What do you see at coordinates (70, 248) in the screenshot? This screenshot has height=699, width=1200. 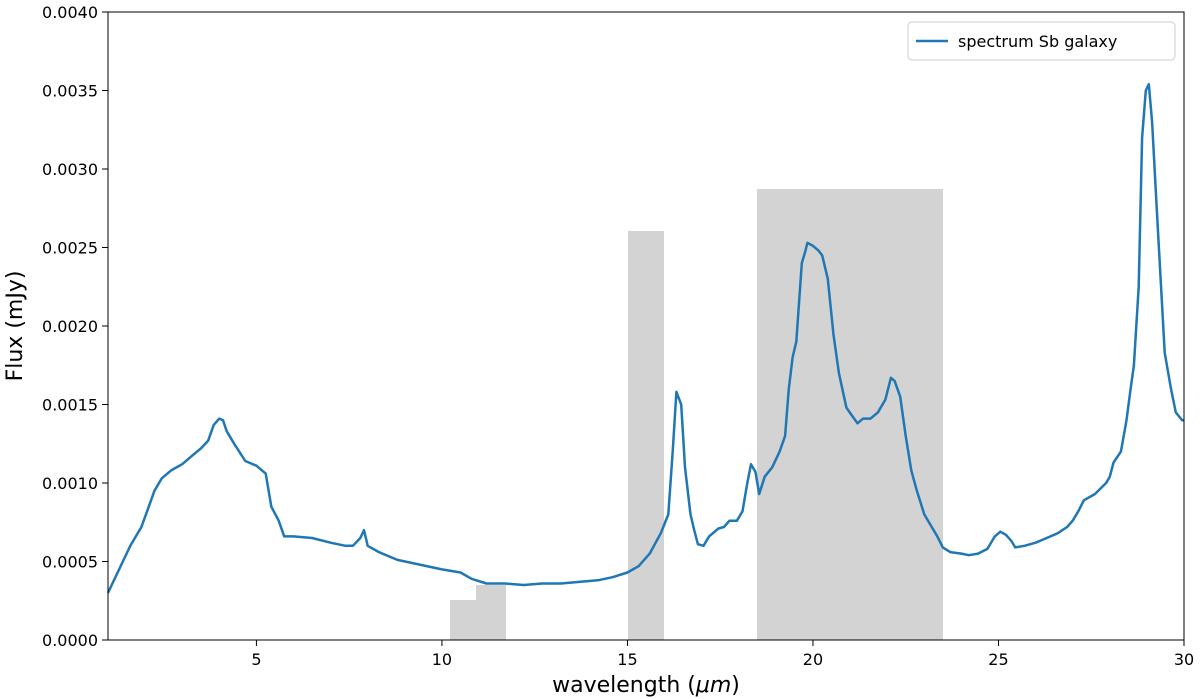 I see `y-tick-label: 0.0025` at bounding box center [70, 248].